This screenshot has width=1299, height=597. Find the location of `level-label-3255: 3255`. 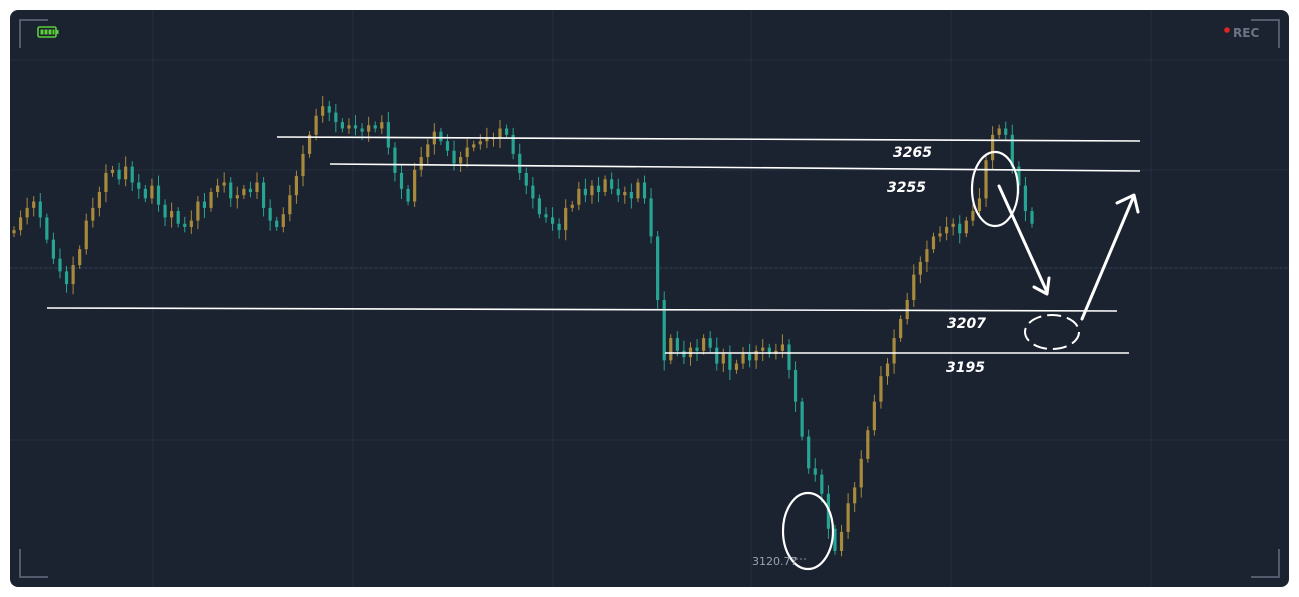

level-label-3255: 3255 is located at coordinates (906, 188).